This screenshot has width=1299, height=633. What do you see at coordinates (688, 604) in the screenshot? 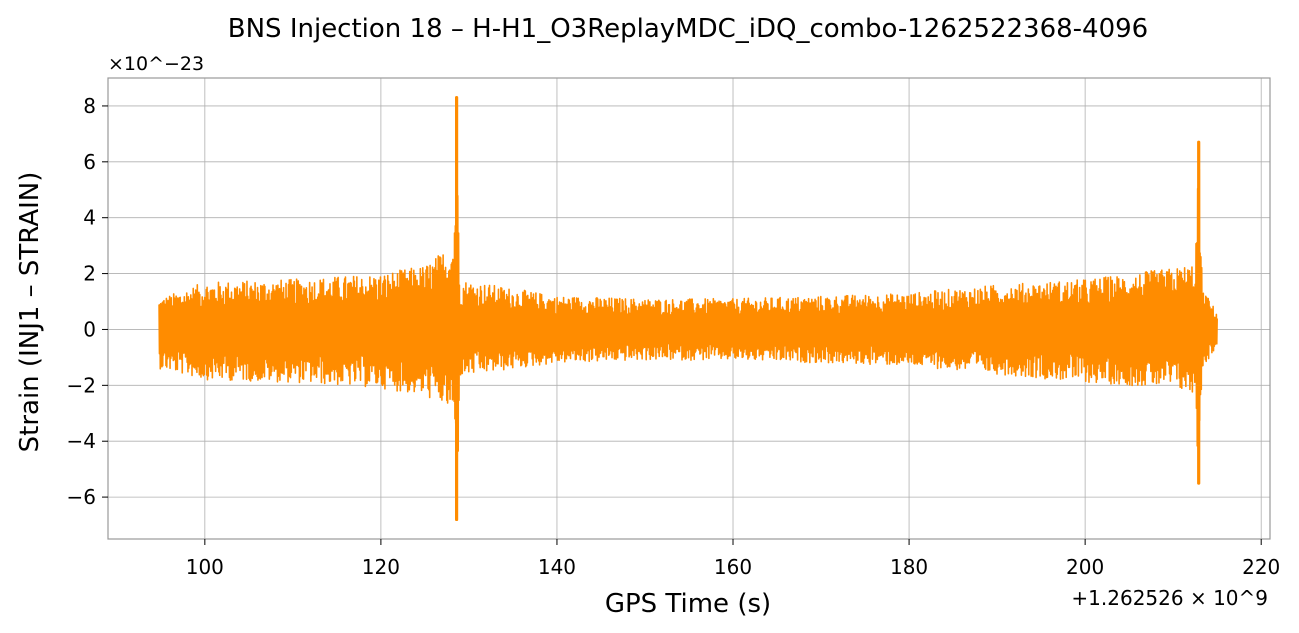
I see `x-axis-label: GPS Time (s)` at bounding box center [688, 604].